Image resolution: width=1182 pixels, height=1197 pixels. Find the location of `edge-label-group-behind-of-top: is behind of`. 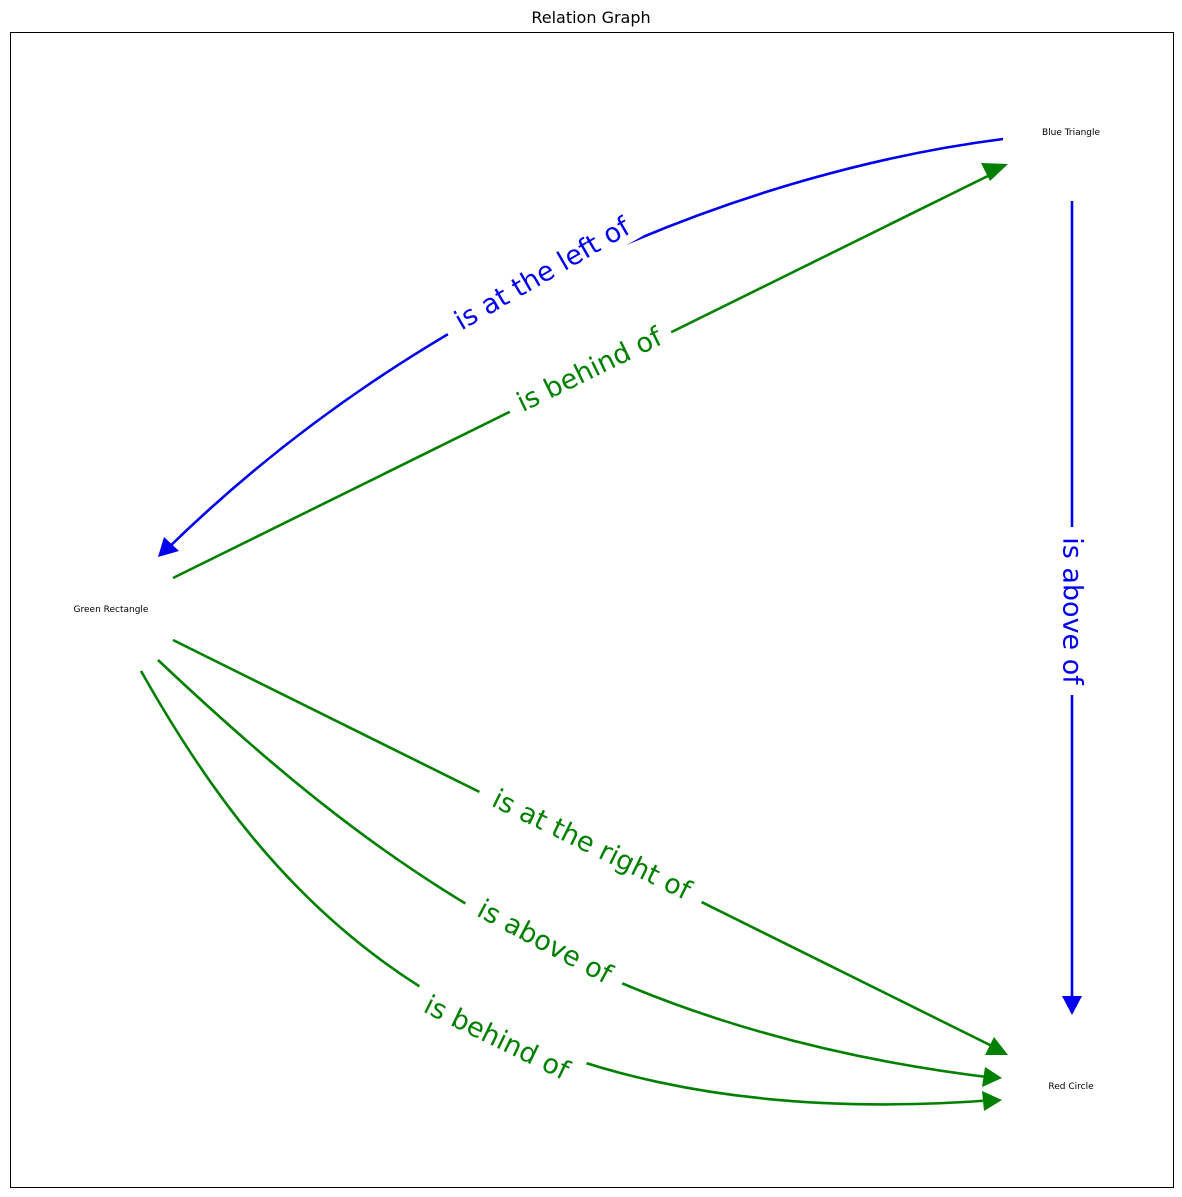

edge-label-group-behind-of-top: is behind of is located at coordinates (589, 369).